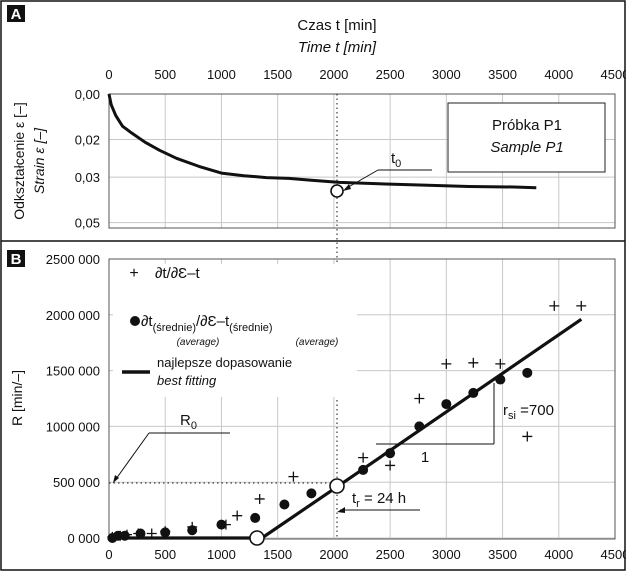 This screenshot has width=626, height=571. Describe the element at coordinates (87, 94) in the screenshot. I see `panel-a-y-tick-label: 0,00` at that location.